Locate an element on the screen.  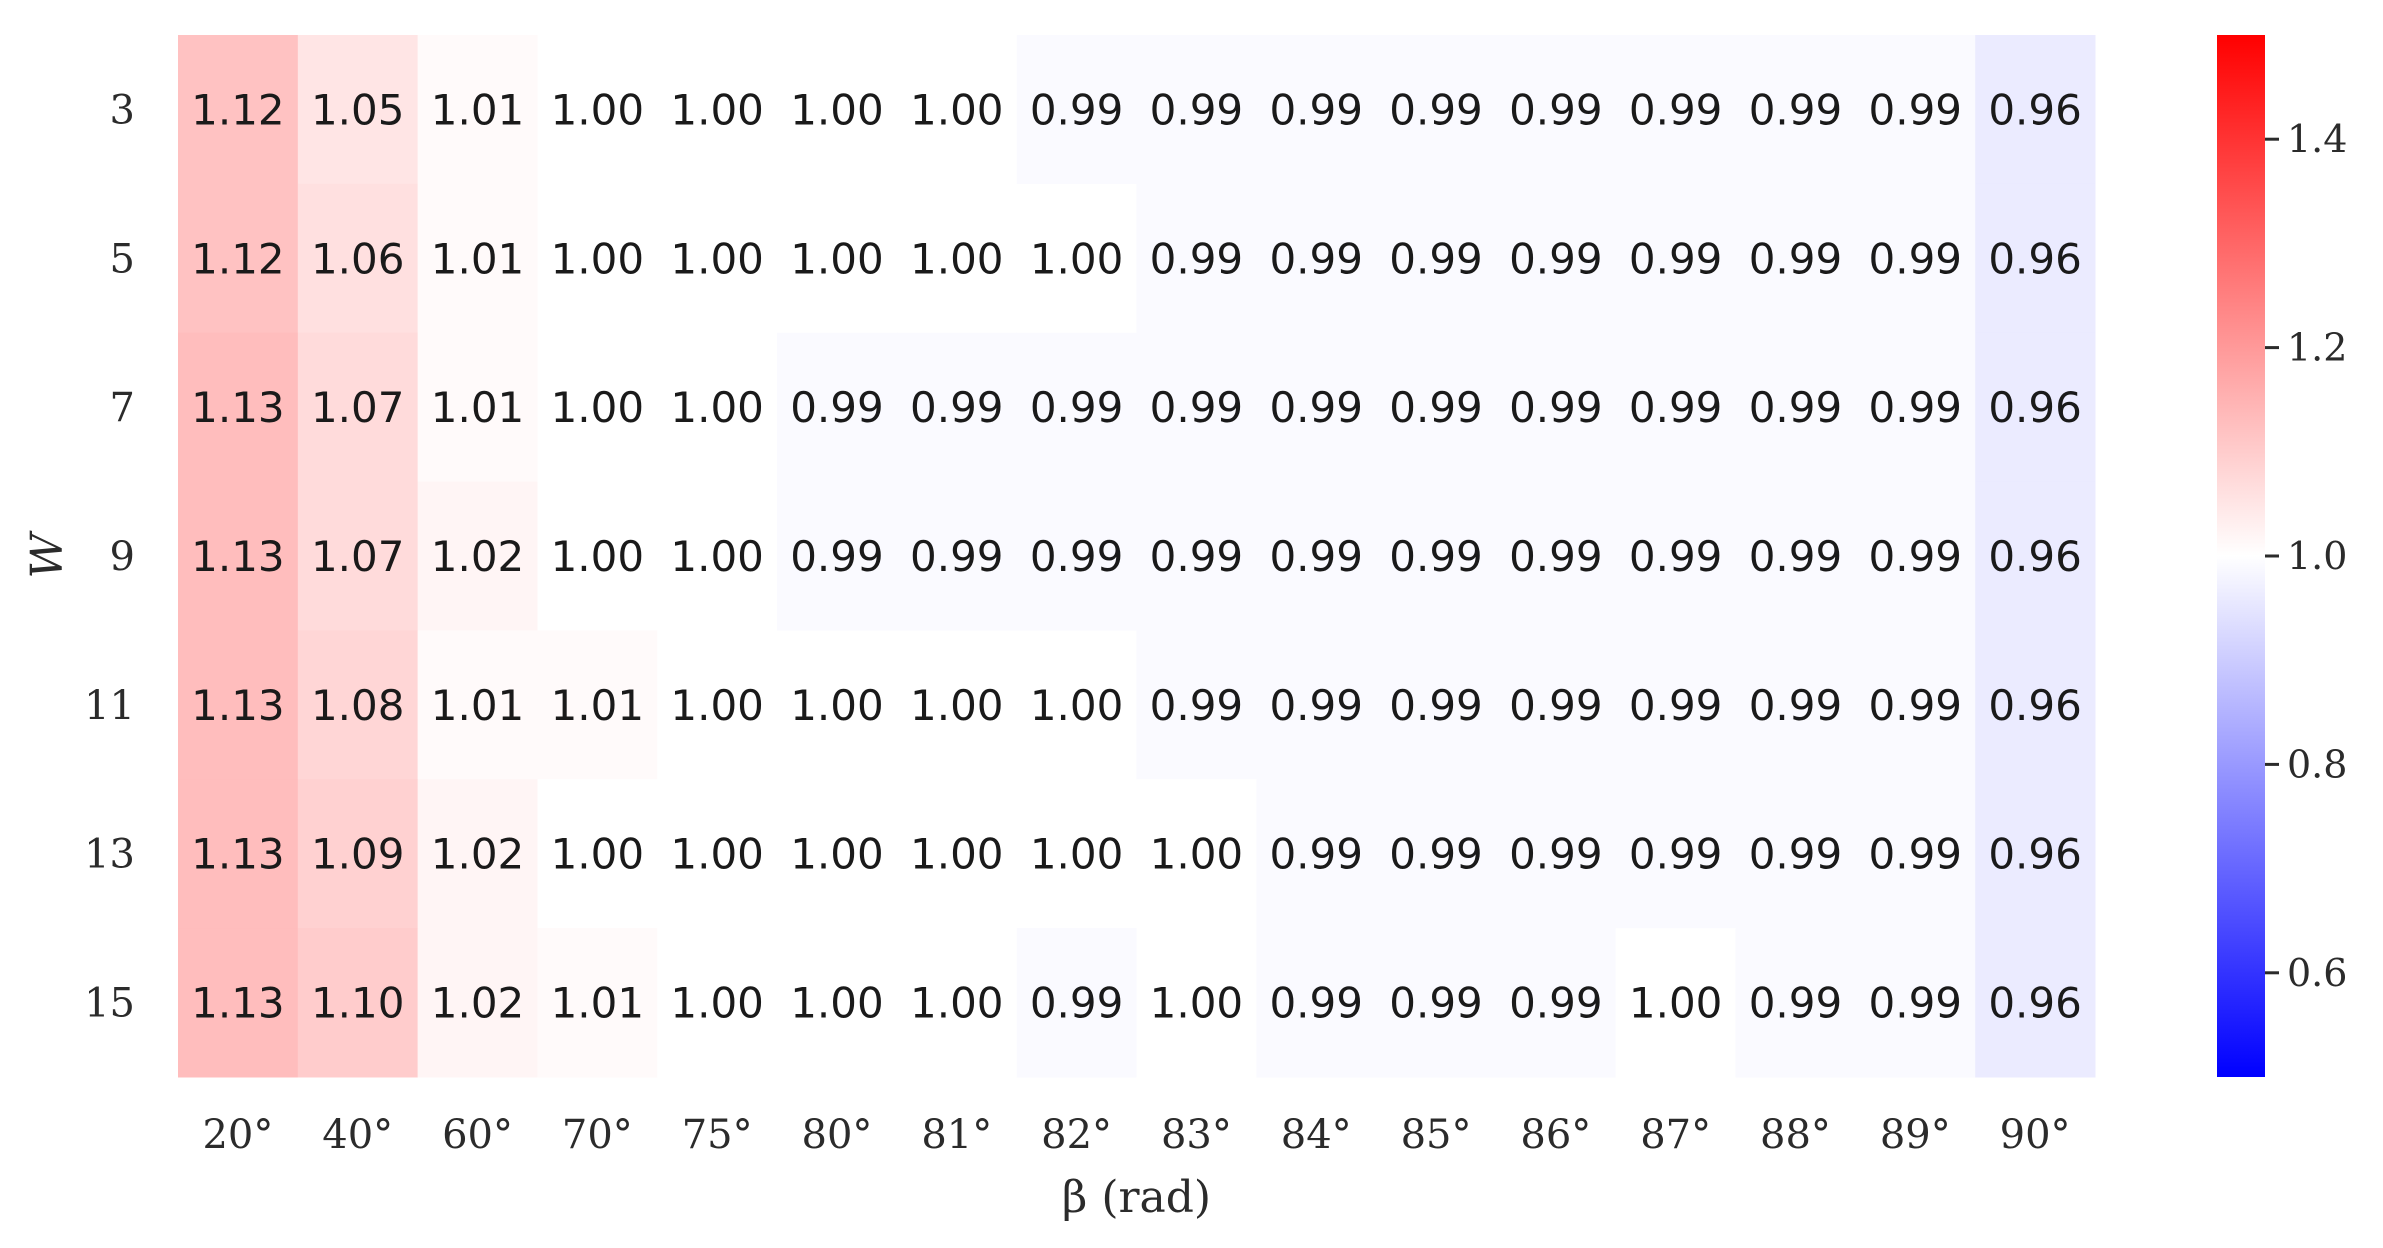
x-tick-label: 82° is located at coordinates (1076, 1135).